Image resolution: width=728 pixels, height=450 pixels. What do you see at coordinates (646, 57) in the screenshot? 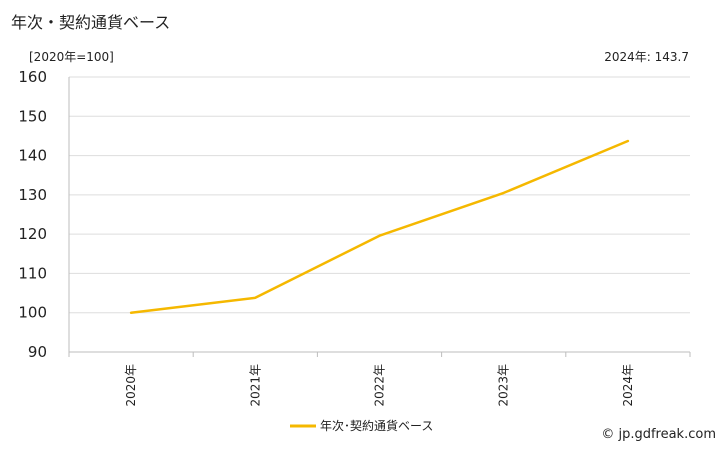
I see `latest-value-label: 2024年: 143.7` at bounding box center [646, 57].